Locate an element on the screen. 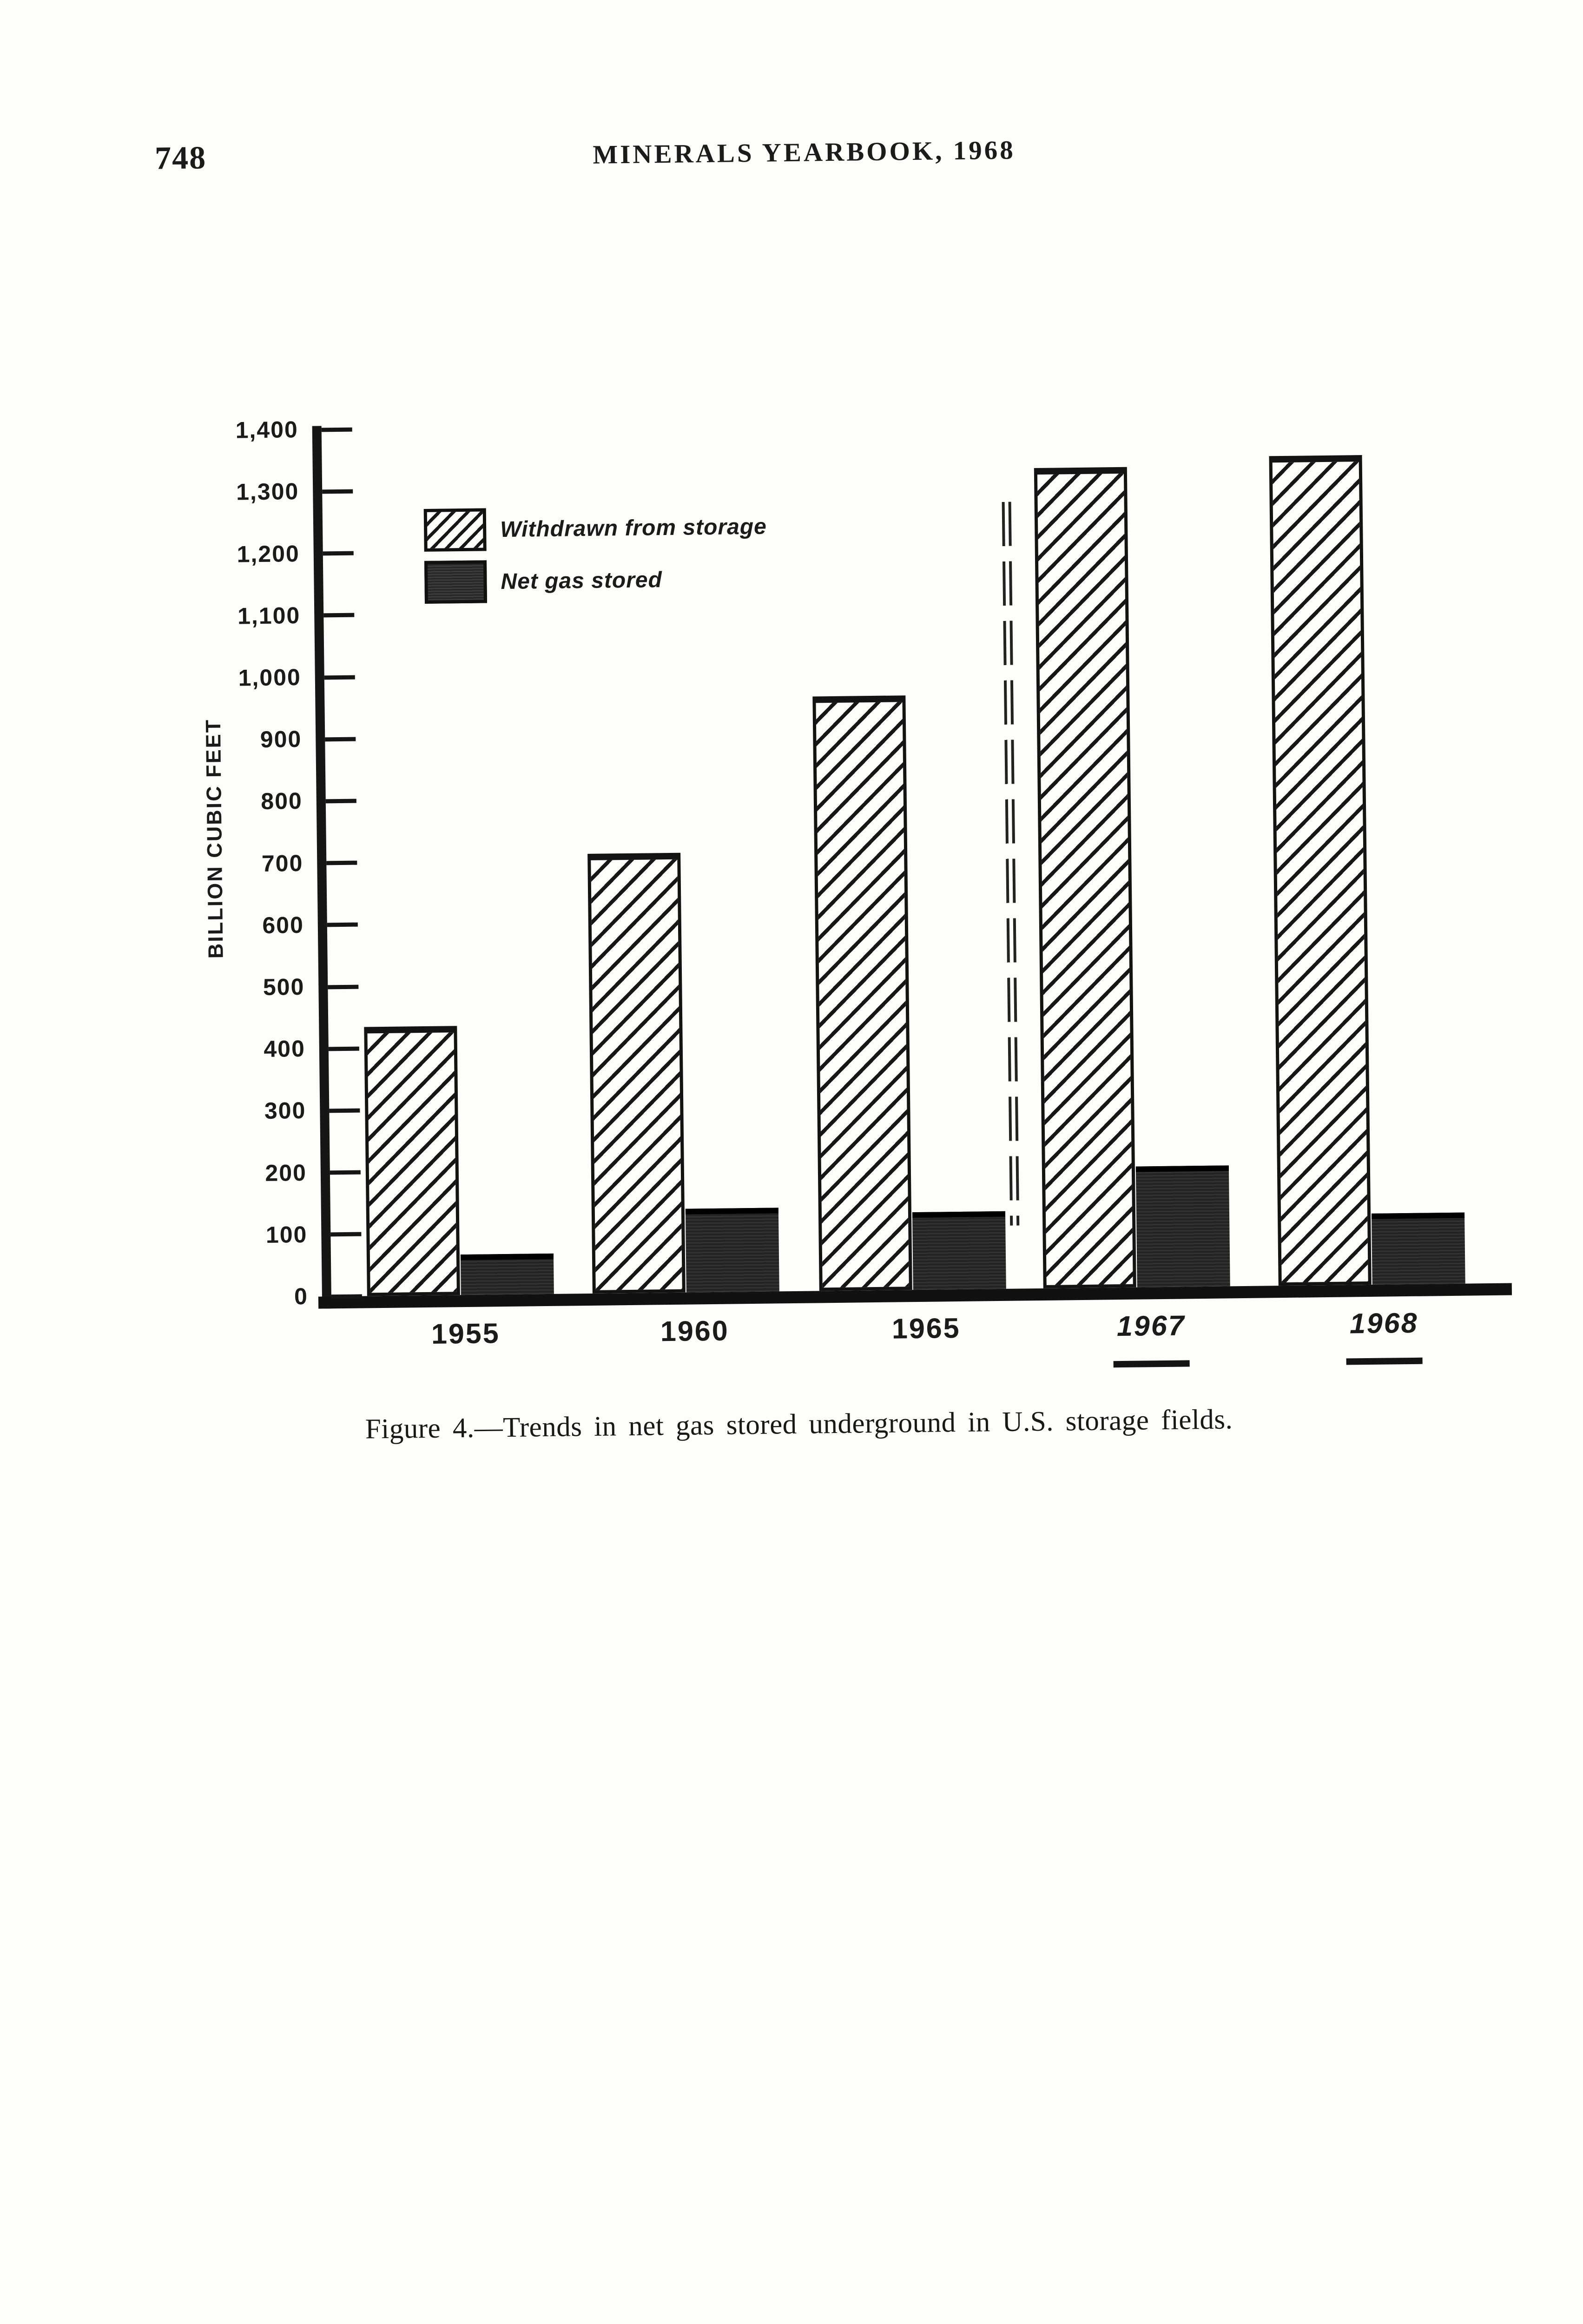 The height and width of the screenshot is (2324, 1583). legend-entry-net-stored: Net gas stored is located at coordinates (543, 581).